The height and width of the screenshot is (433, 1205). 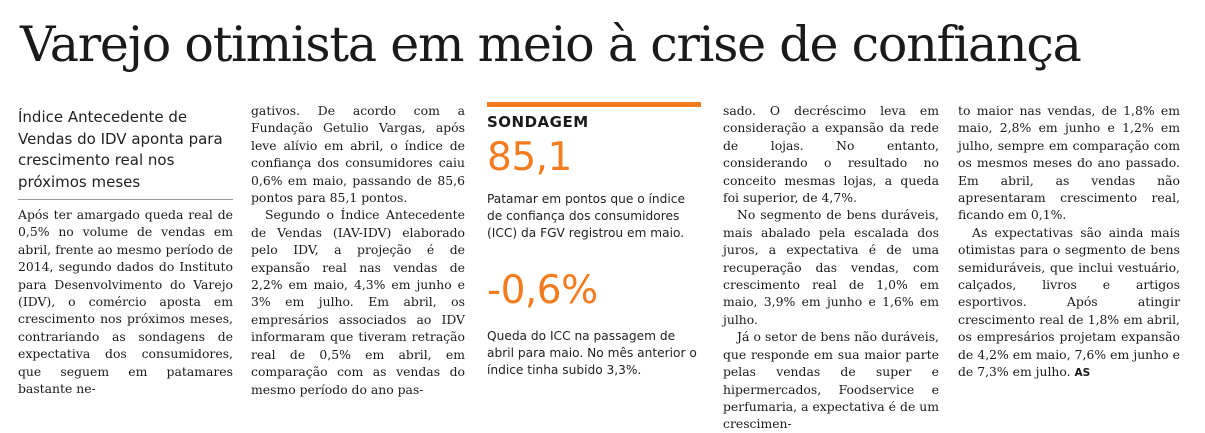 What do you see at coordinates (529, 157) in the screenshot?
I see `stat-value-confidence: 85,1` at bounding box center [529, 157].